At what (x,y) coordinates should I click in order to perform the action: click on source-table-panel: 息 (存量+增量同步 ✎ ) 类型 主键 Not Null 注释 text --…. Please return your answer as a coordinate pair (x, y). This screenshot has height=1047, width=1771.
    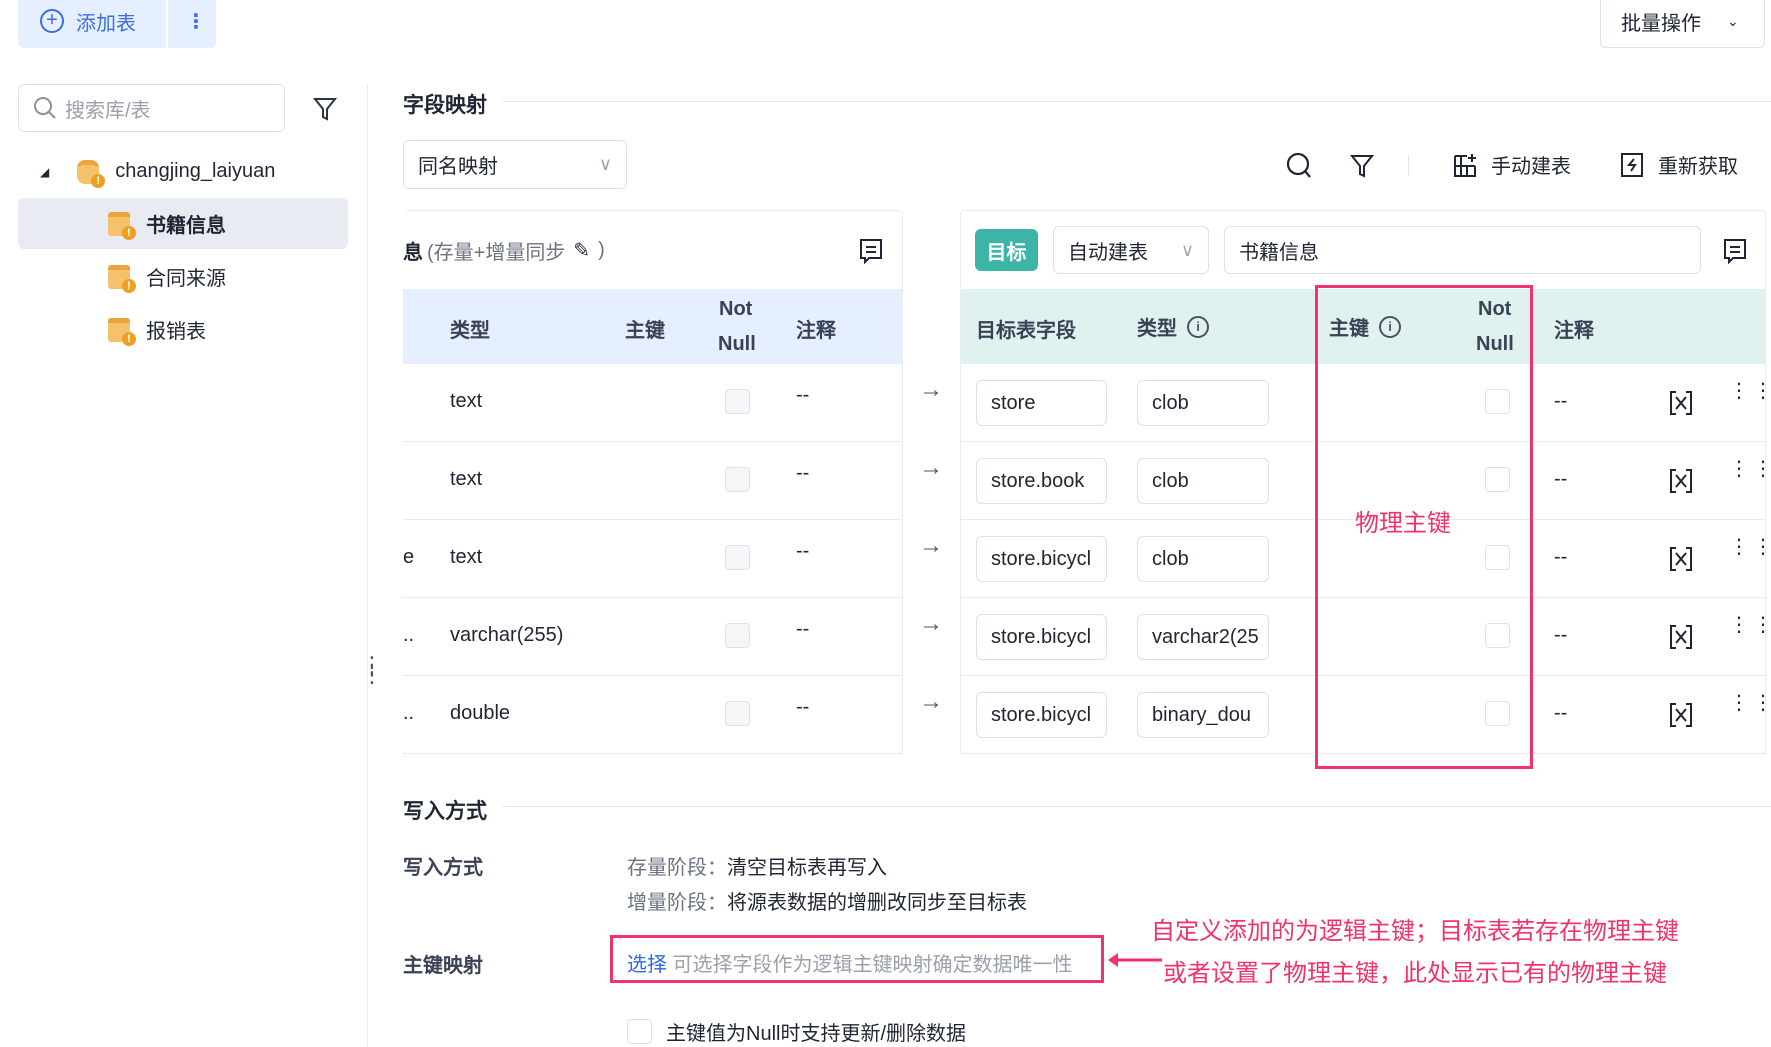
    Looking at the image, I should click on (653, 482).